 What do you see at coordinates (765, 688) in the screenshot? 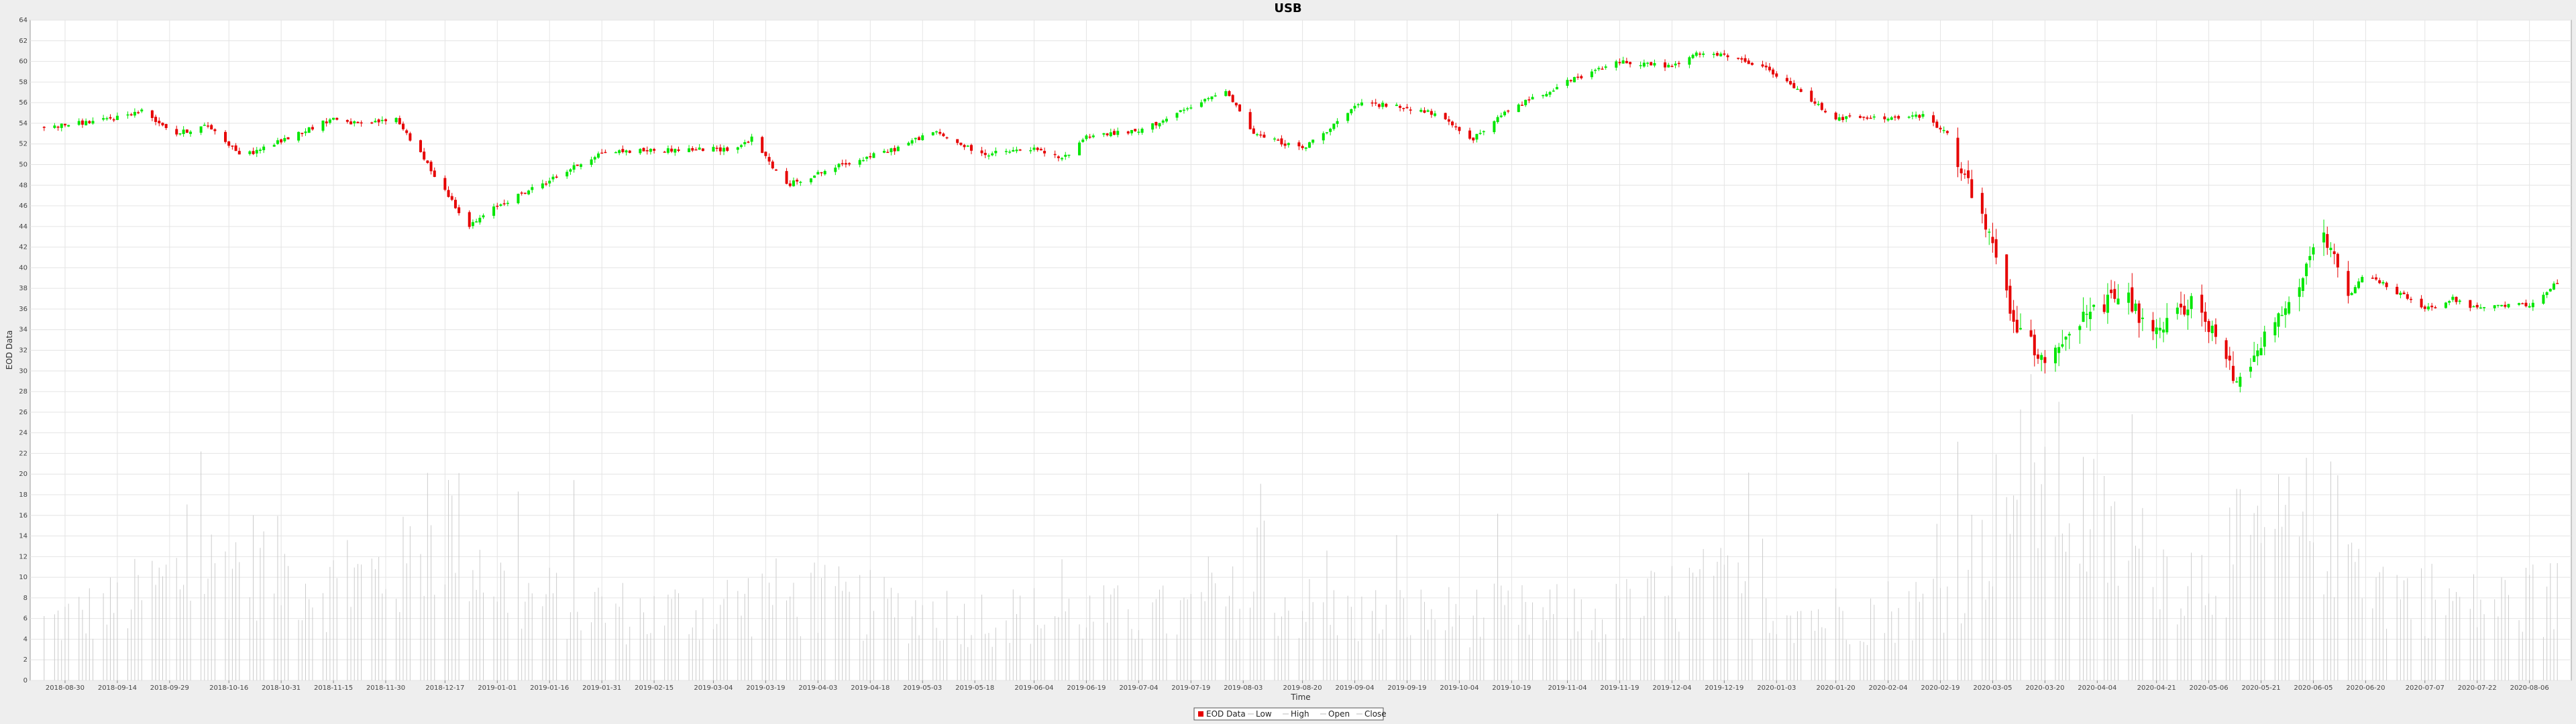
I see `x-tick-label: 2019-03-19` at bounding box center [765, 688].